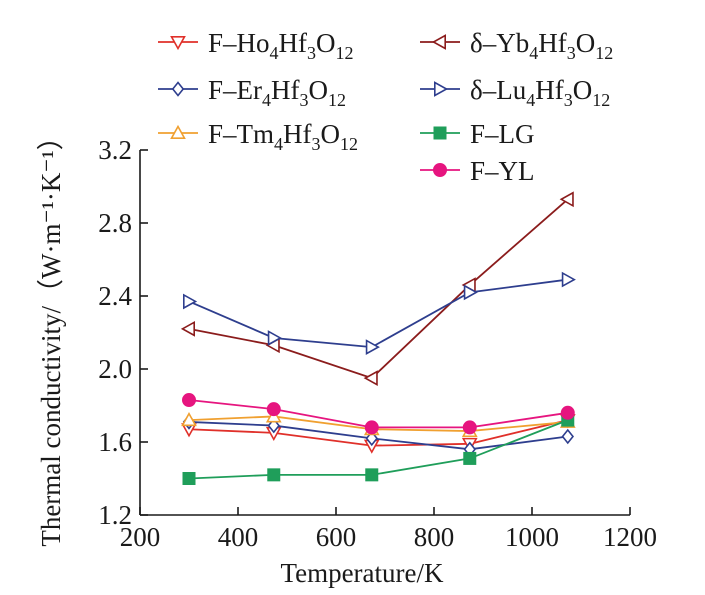 The height and width of the screenshot is (595, 705). I want to click on x-tick-label: 1000, so click(532, 537).